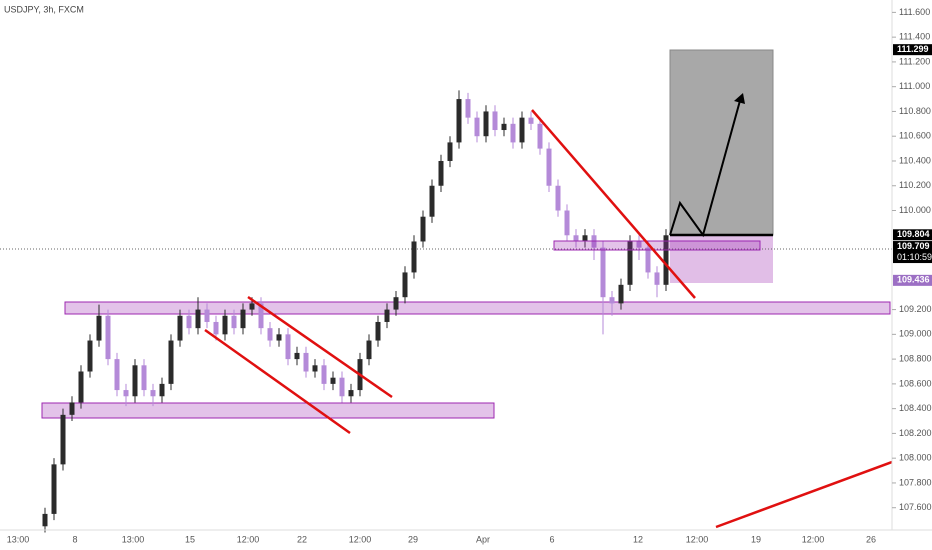 This screenshot has height=550, width=932. I want to click on price-label: 109.804, so click(913, 234).